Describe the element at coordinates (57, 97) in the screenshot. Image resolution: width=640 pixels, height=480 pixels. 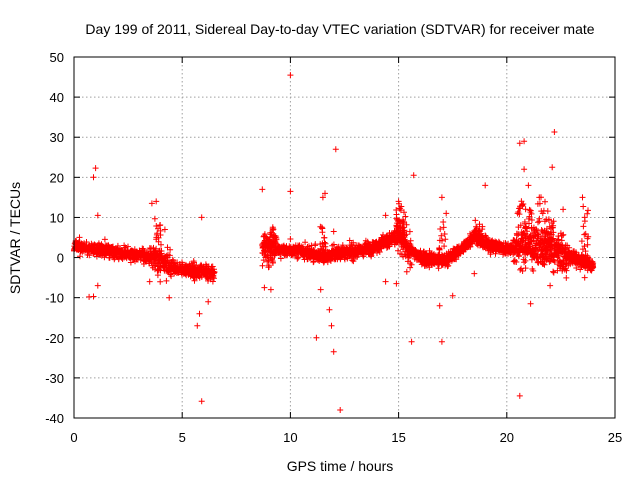
I see `y-tick-label: 40` at that location.